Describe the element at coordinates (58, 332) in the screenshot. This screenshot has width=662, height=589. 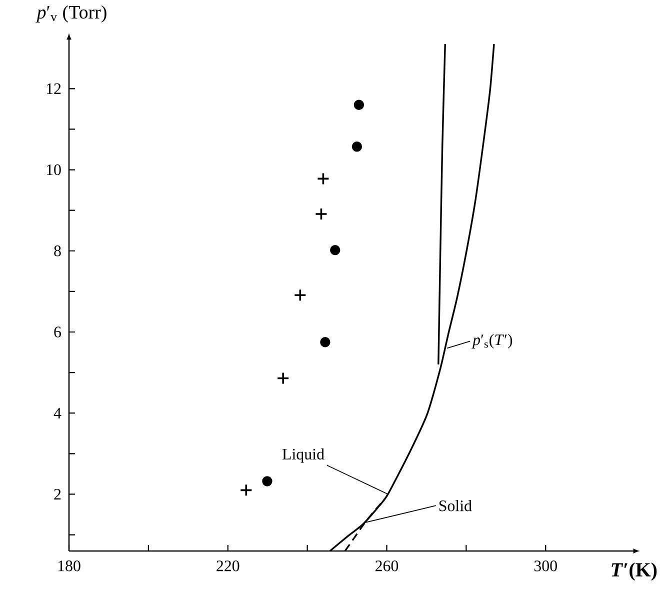
I see `y-tick-label: 6` at that location.